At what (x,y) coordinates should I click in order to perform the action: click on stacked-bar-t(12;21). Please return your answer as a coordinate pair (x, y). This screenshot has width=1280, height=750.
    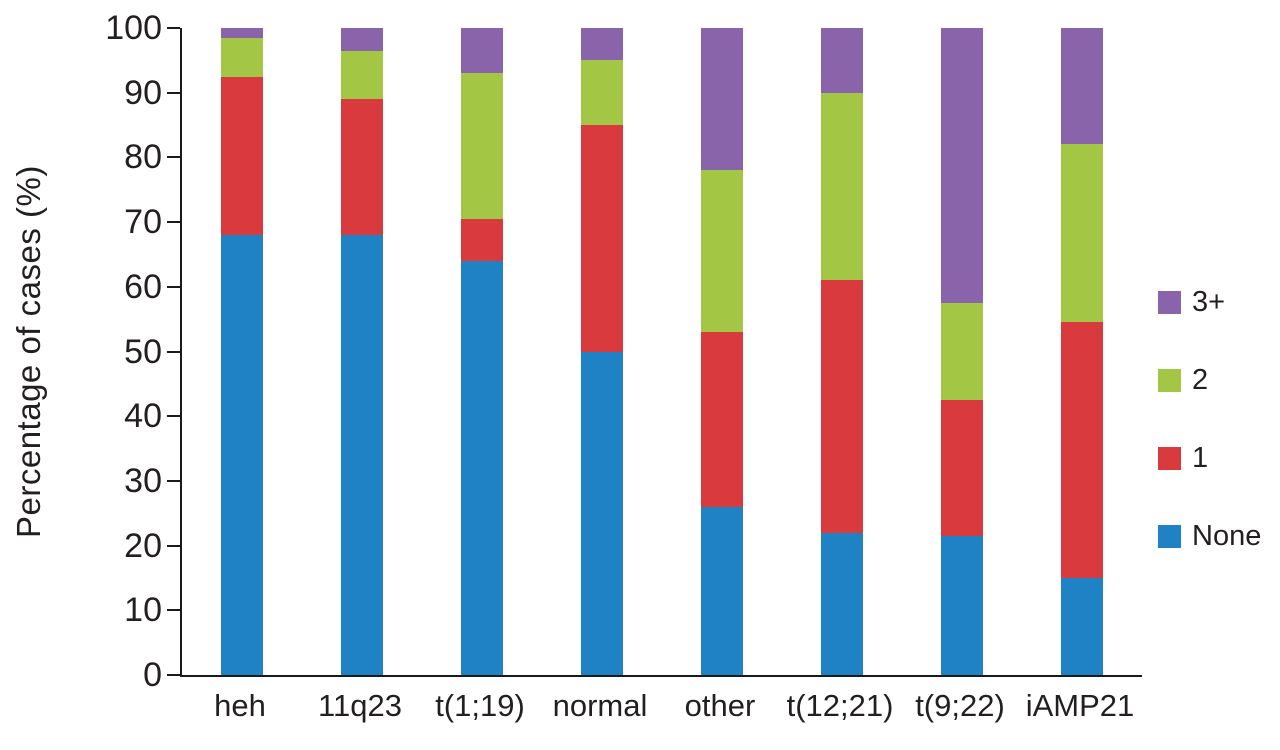
    Looking at the image, I should click on (842, 351).